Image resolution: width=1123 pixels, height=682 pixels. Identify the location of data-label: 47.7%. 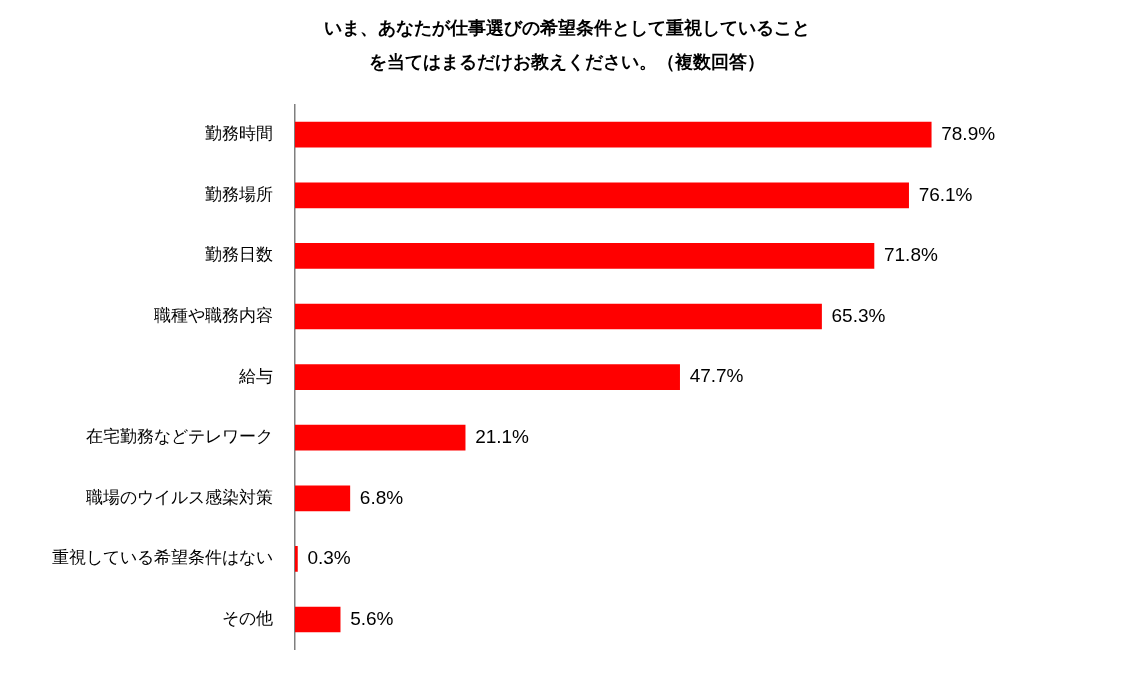
(716, 376).